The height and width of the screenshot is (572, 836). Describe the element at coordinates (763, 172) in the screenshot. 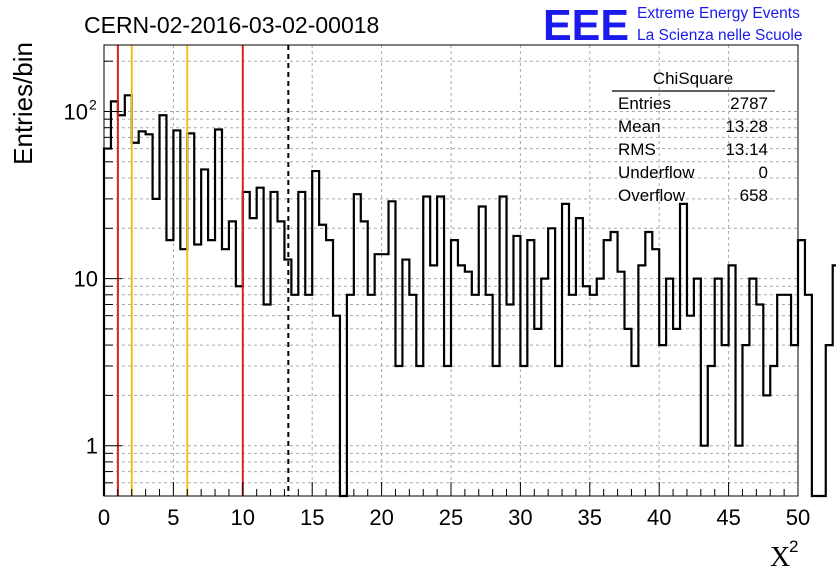

I see `stats-value-underflow: 0` at that location.